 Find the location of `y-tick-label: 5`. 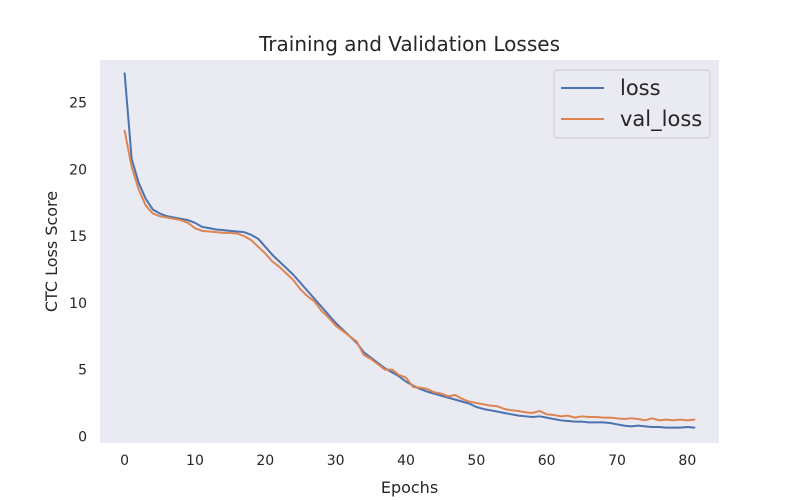

y-tick-label: 5 is located at coordinates (82, 371).